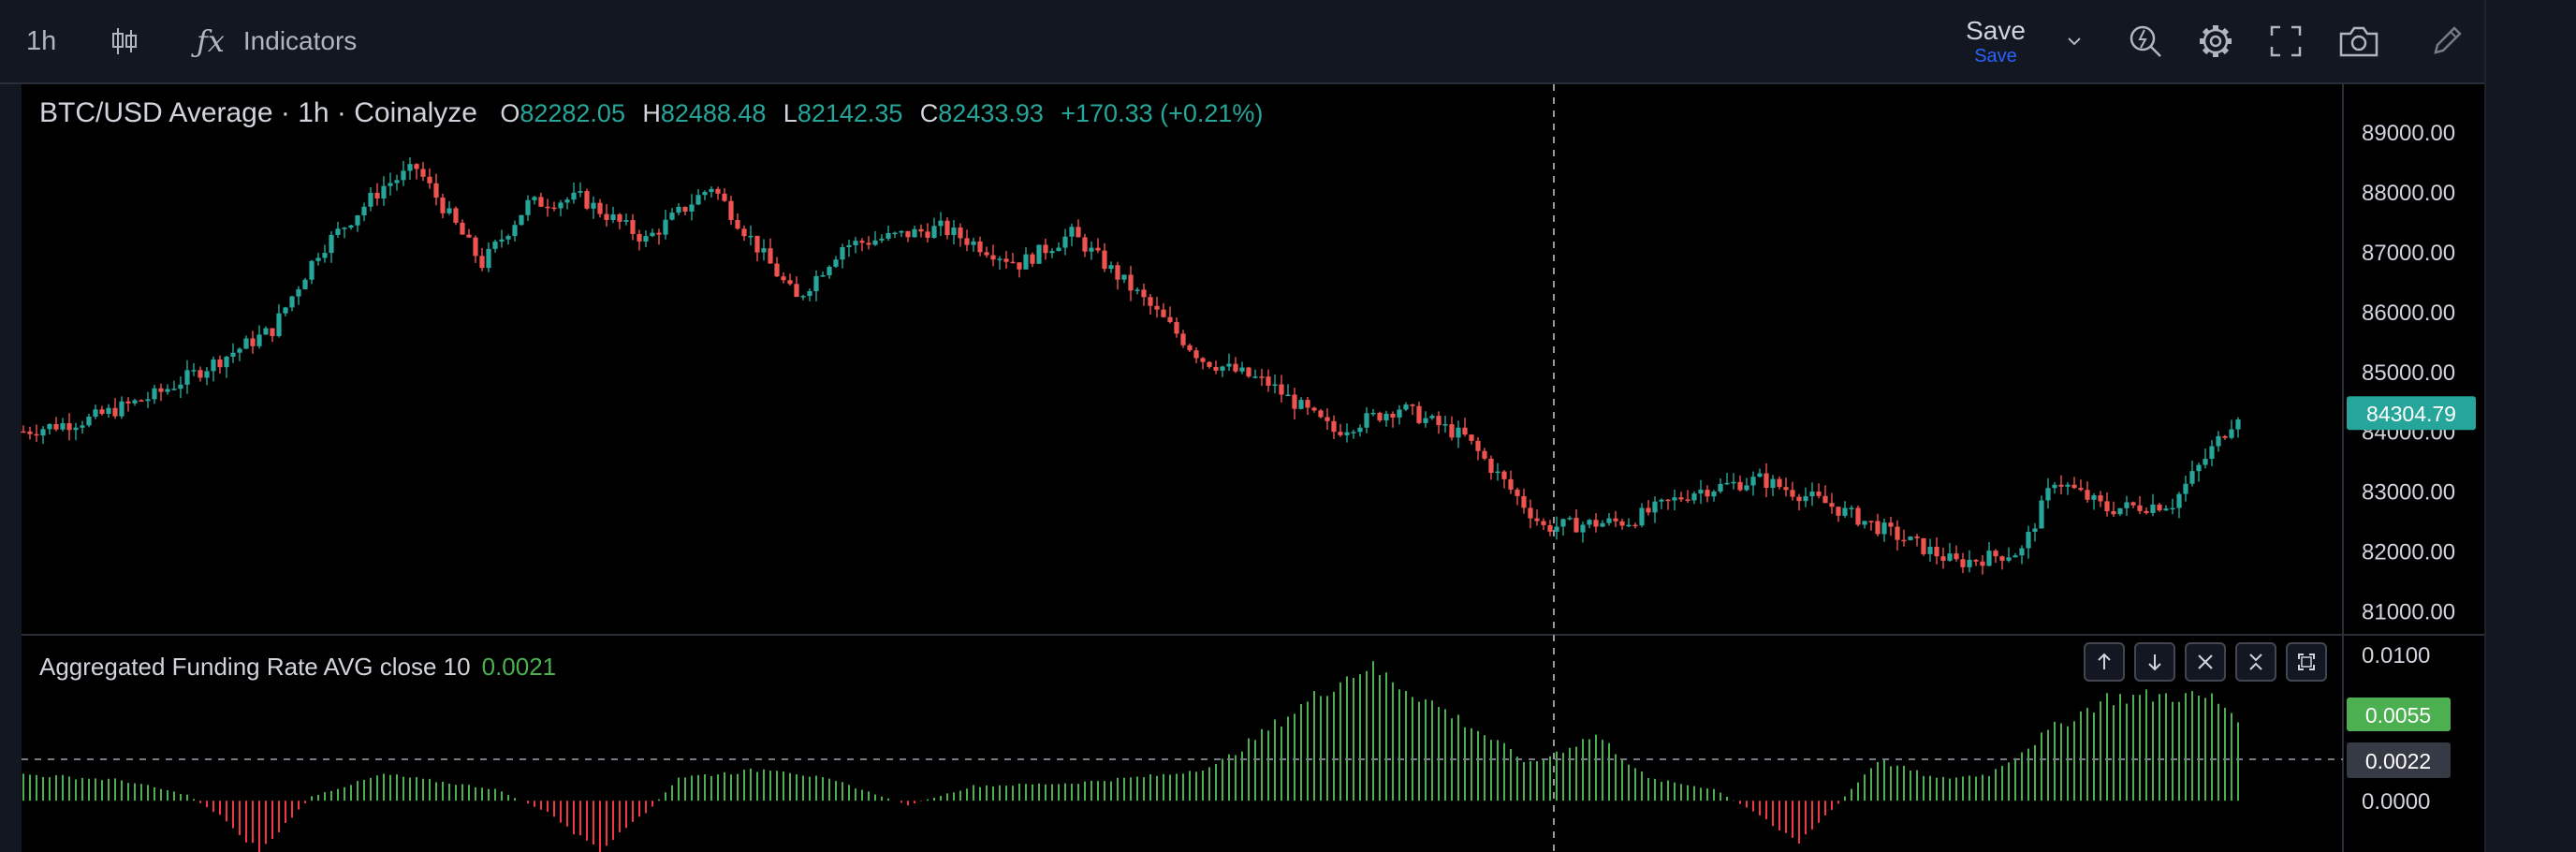 Image resolution: width=2576 pixels, height=852 pixels. I want to click on quick-search-button, so click(2145, 41).